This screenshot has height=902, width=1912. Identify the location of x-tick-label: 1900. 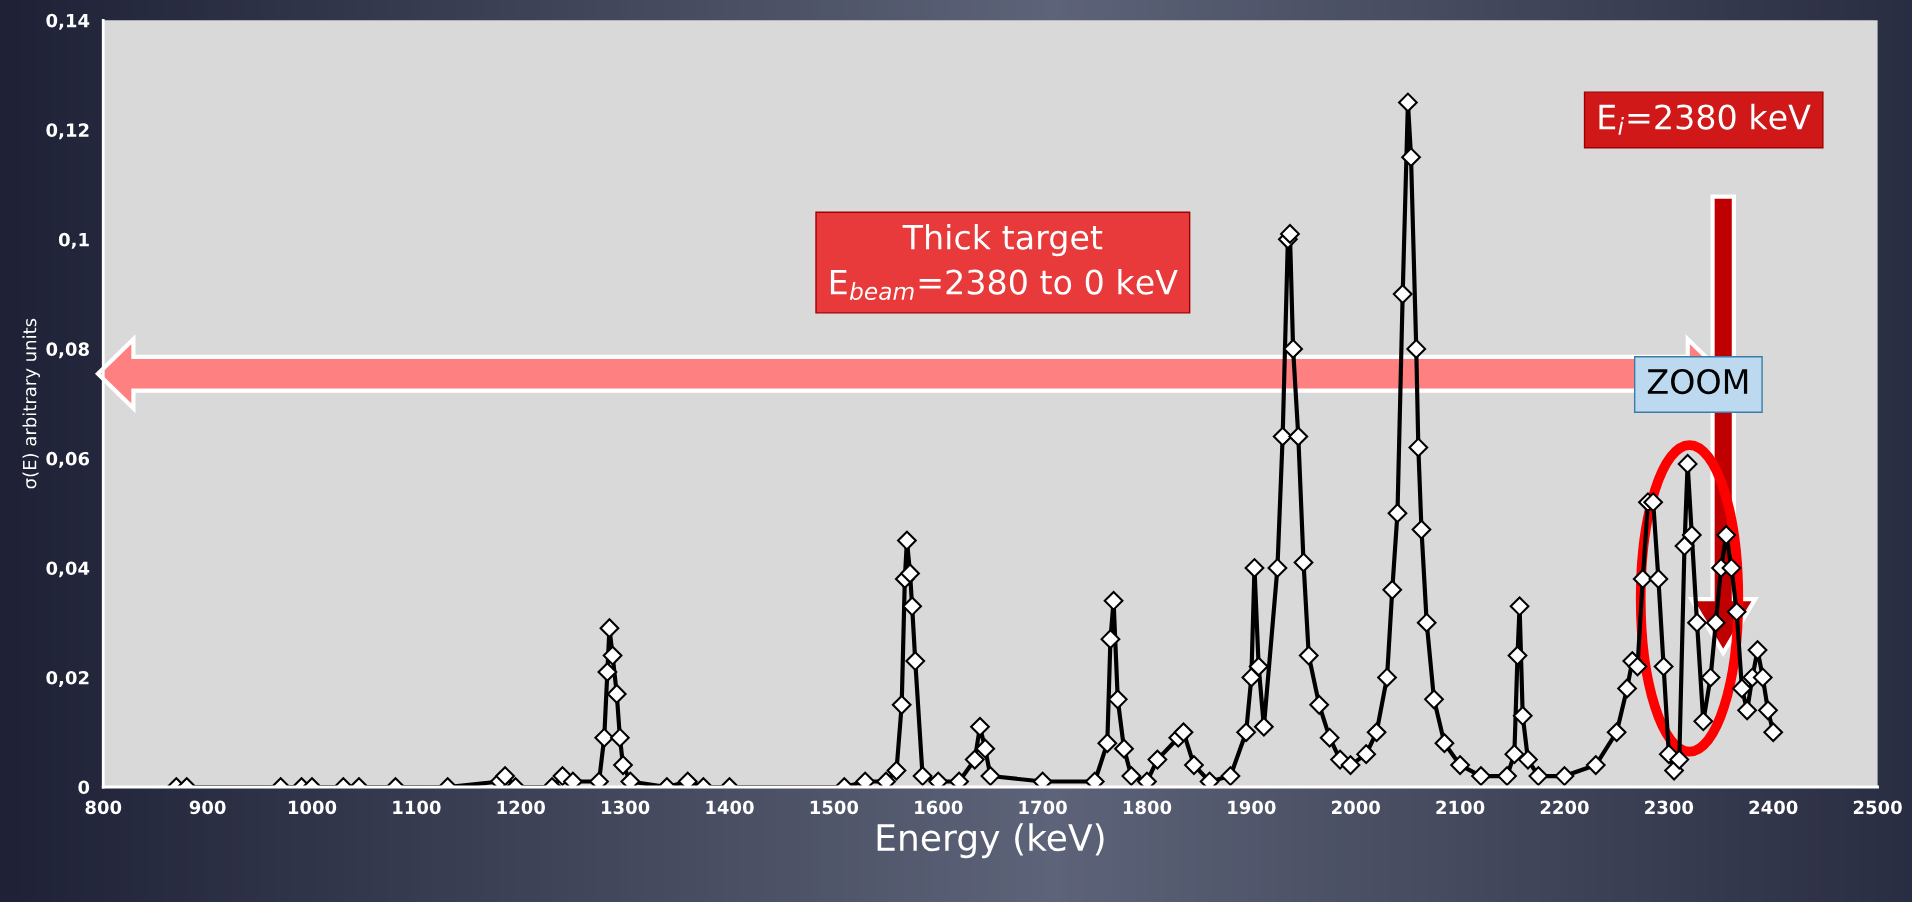
(1252, 807).